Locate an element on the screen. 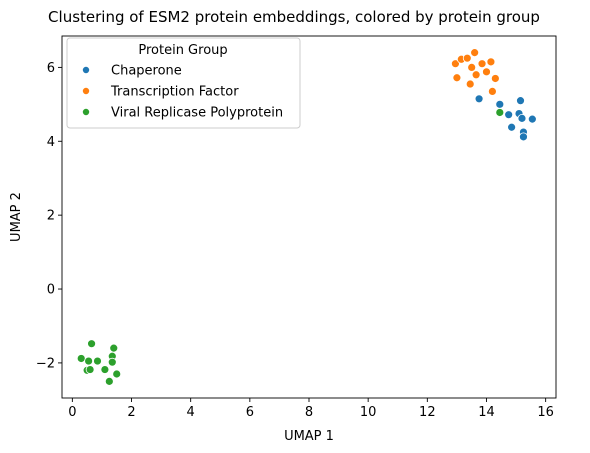 Image resolution: width=590 pixels, height=453 pixels. legend-title: Protein Group is located at coordinates (182, 50).